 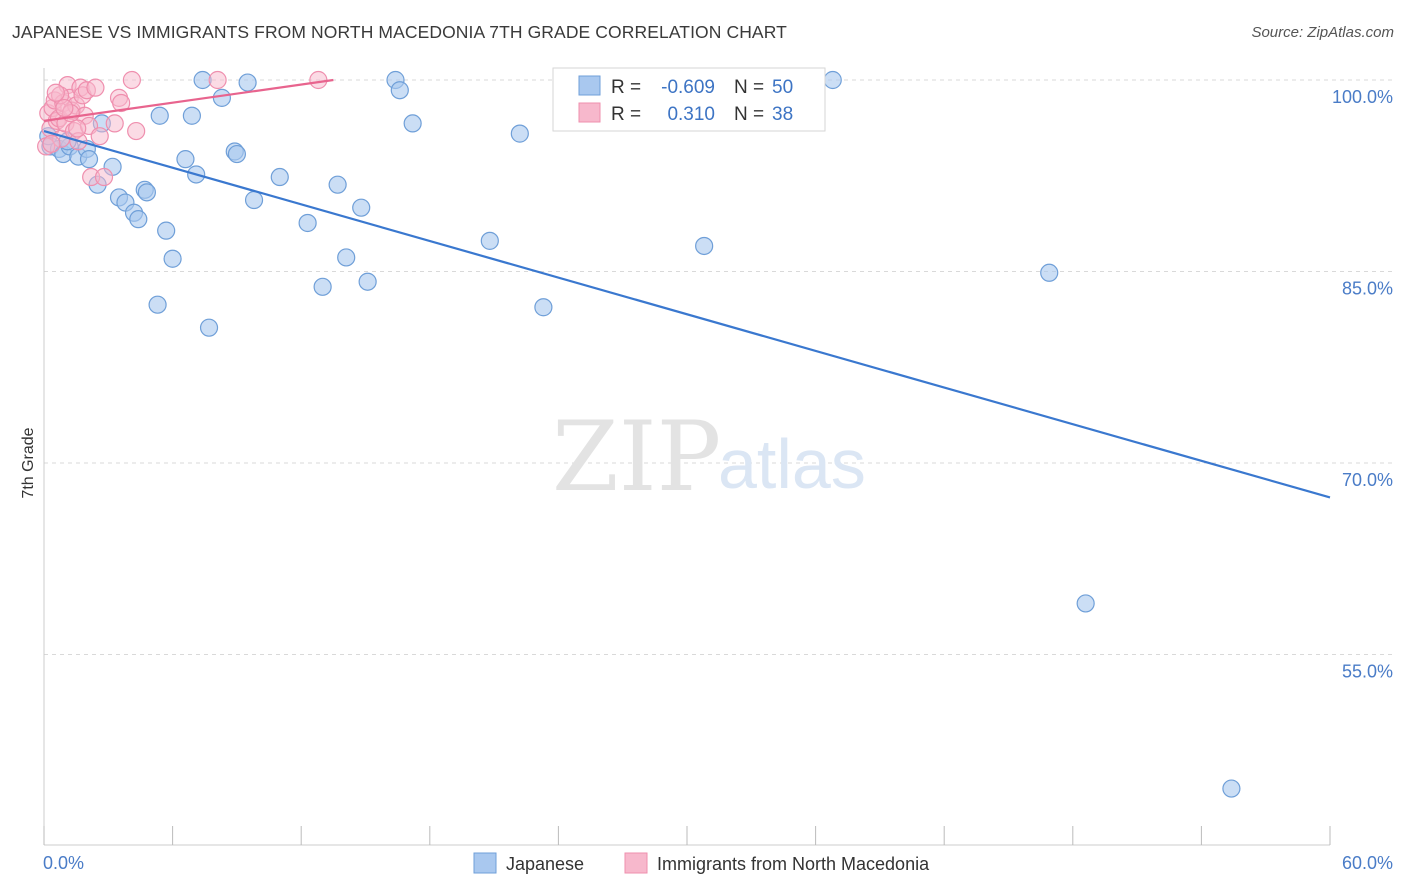 What do you see at coordinates (1322, 32) in the screenshot?
I see `source-label: Source: ZipAtlas.com` at bounding box center [1322, 32].